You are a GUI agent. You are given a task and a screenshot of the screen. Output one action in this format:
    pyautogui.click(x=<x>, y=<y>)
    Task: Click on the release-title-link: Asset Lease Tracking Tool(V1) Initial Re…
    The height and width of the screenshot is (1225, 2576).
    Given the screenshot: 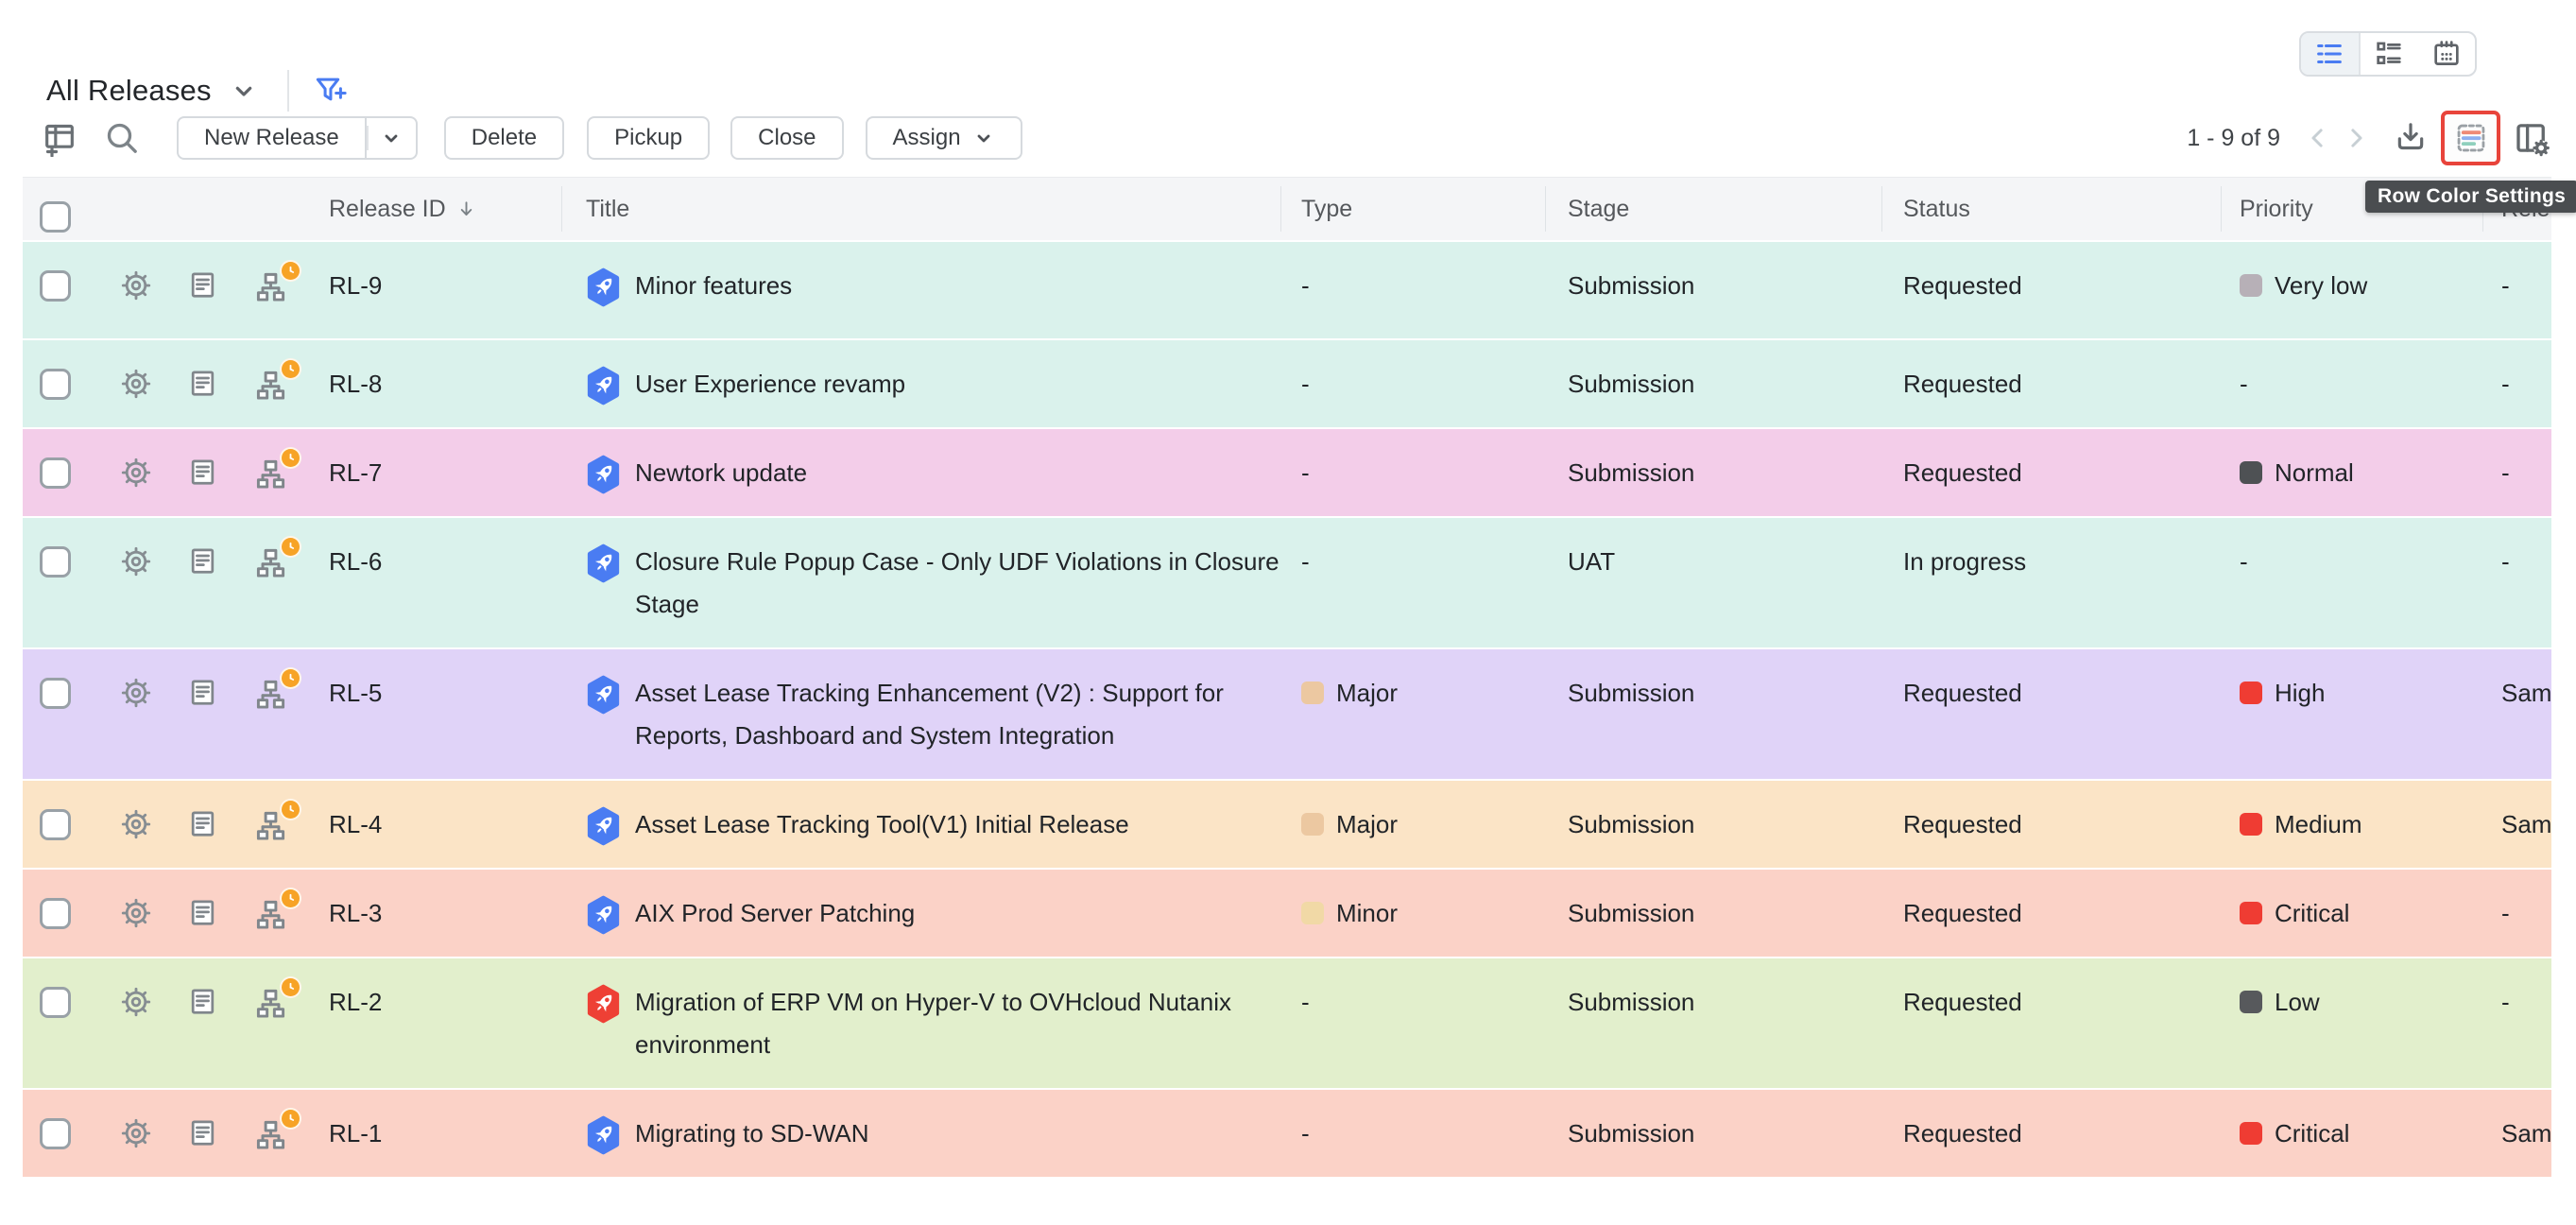 What is the action you would take?
    pyautogui.click(x=857, y=824)
    